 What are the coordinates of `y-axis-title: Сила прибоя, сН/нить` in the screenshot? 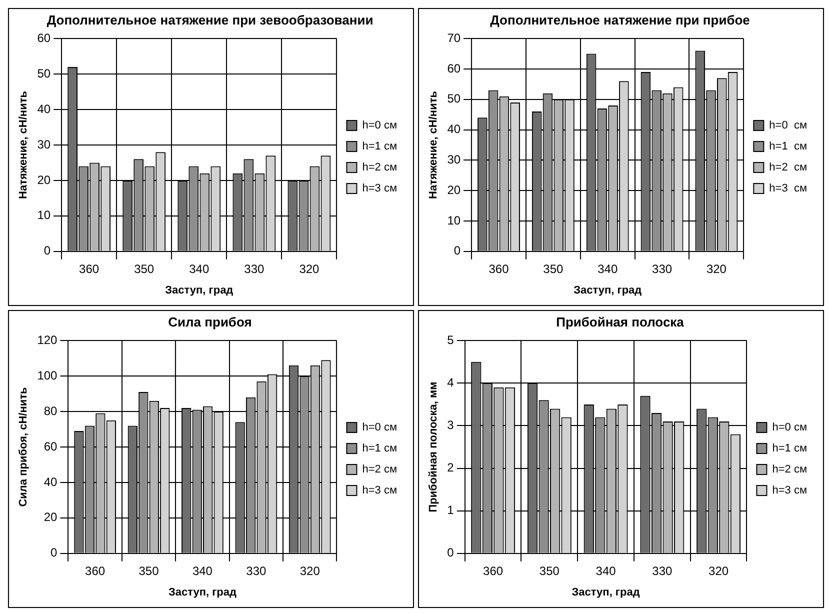 It's located at (24, 446).